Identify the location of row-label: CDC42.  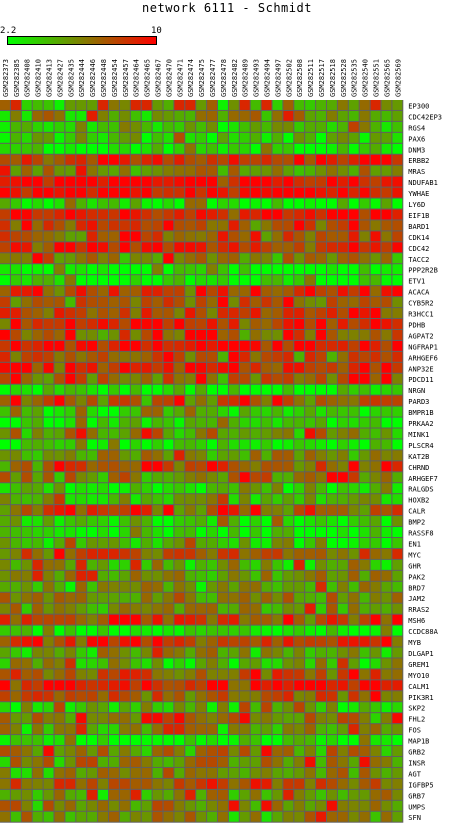
(418, 249).